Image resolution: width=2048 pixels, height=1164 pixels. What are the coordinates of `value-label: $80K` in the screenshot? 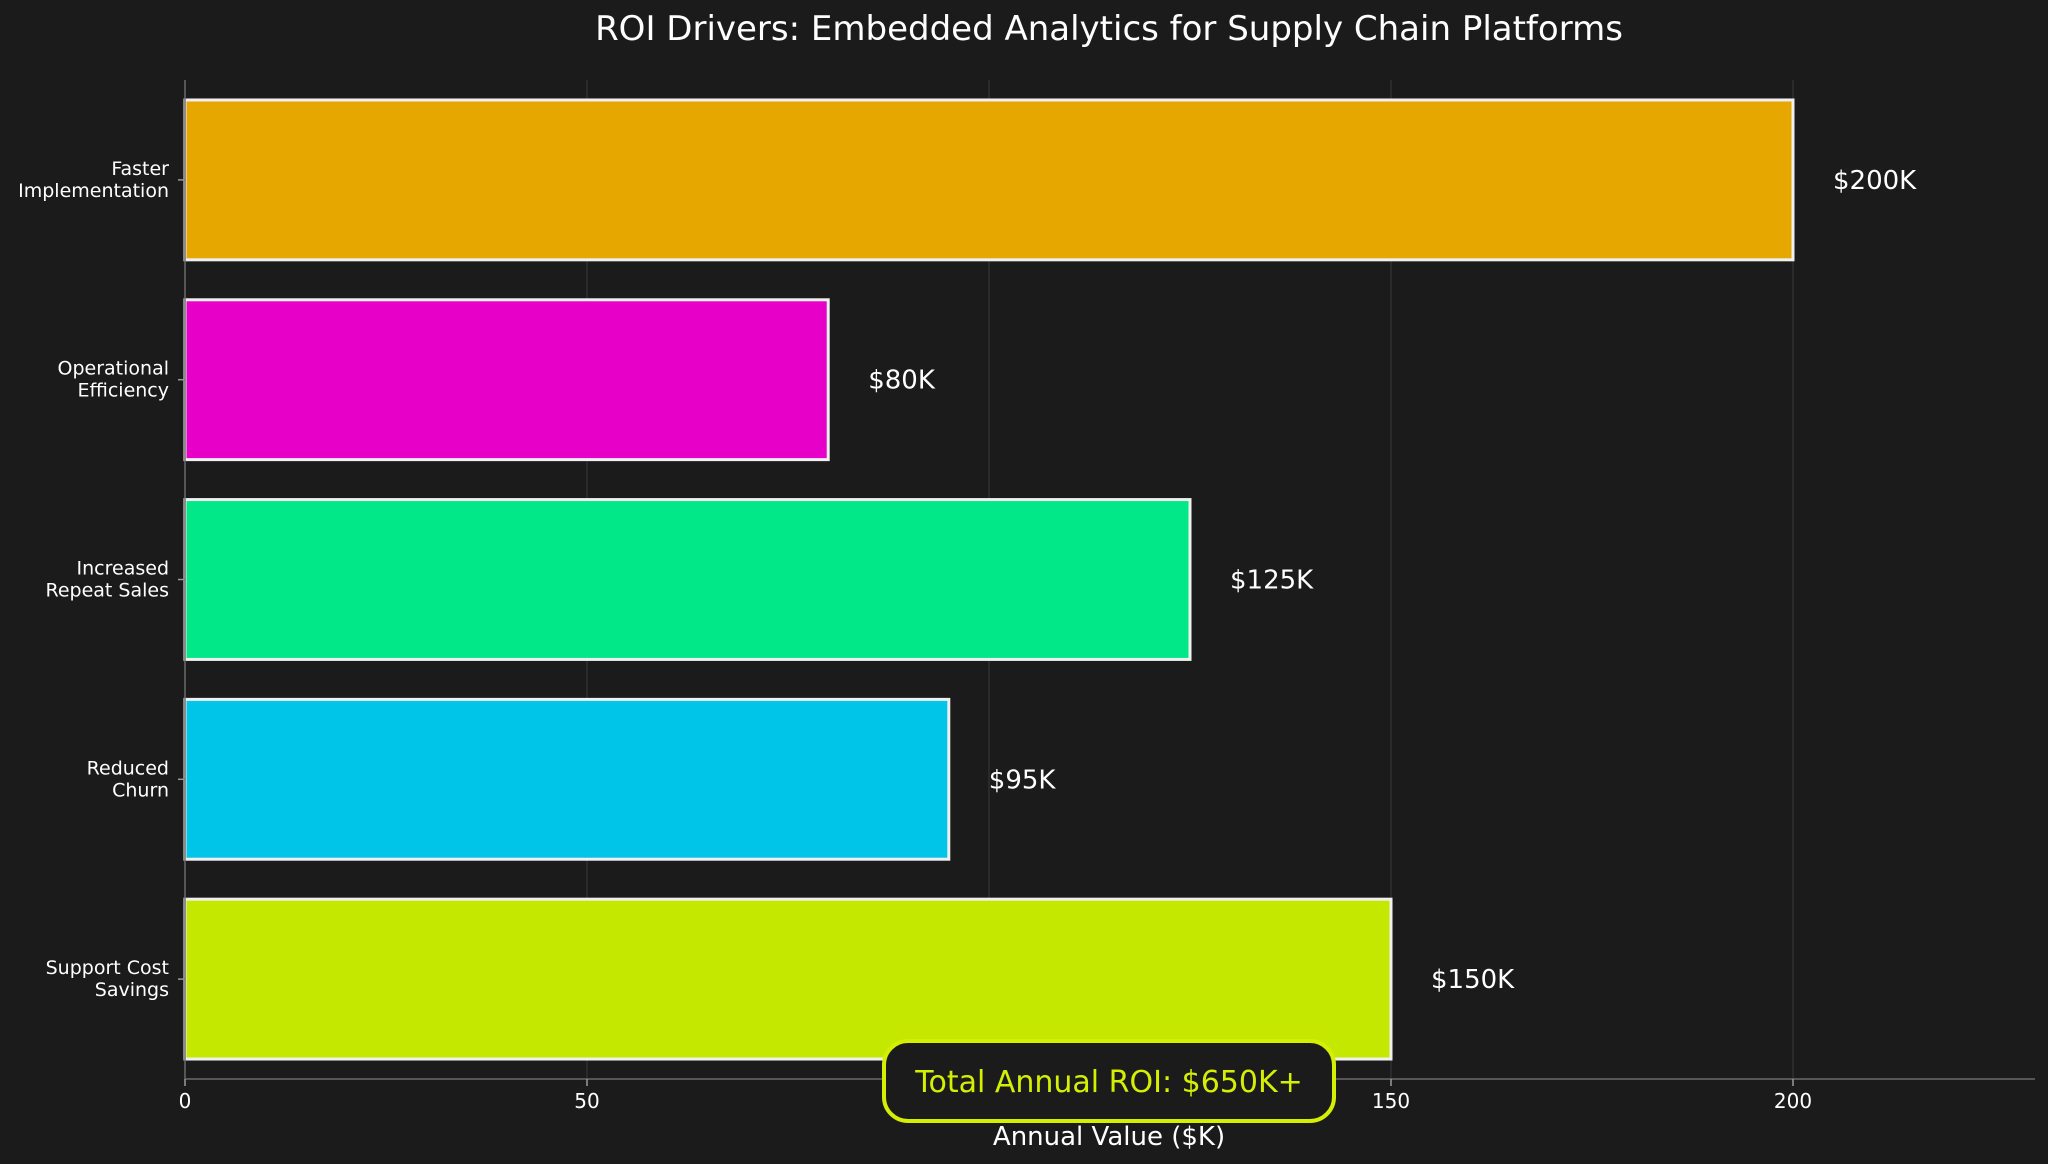 It's located at (902, 381).